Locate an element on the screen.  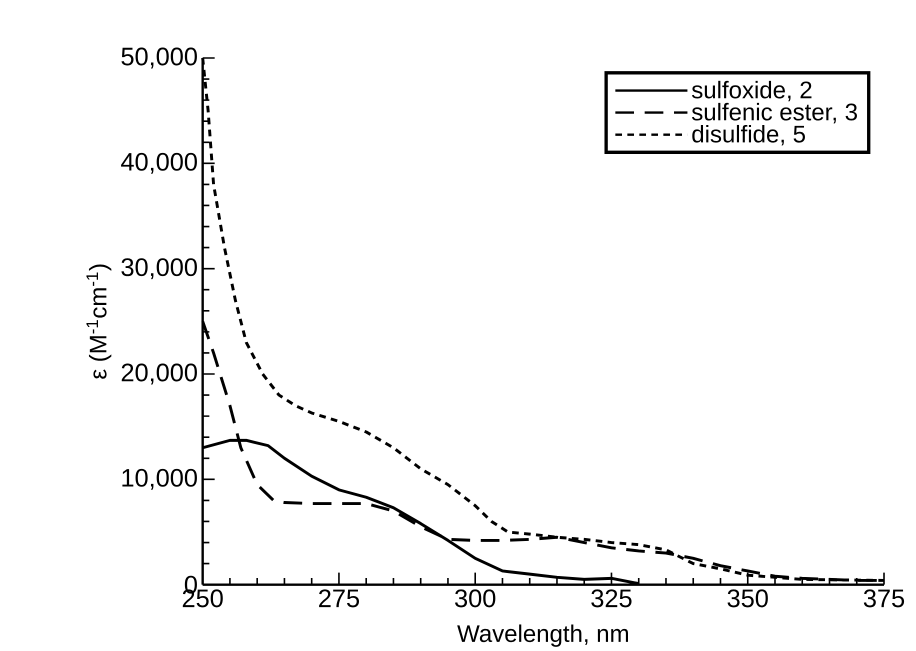
x-tick-label: 325 is located at coordinates (611, 598).